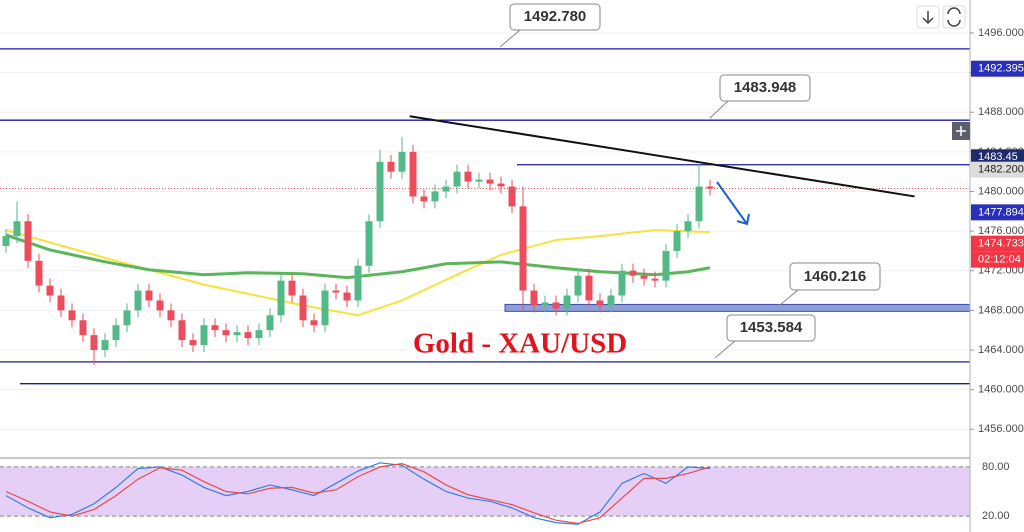  I want to click on y-tick-label: 1476.000, so click(1001, 231).